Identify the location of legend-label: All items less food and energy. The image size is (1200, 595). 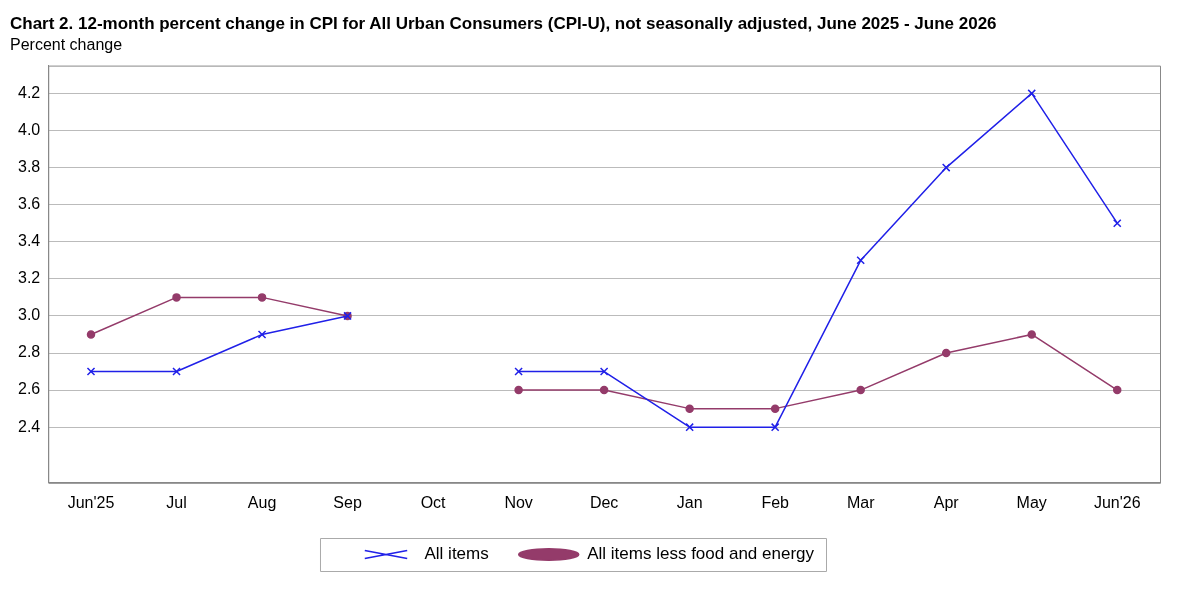
(701, 554).